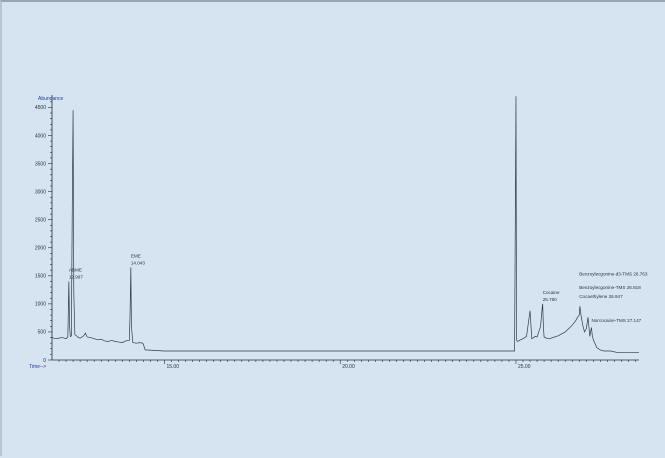 Image resolution: width=665 pixels, height=458 pixels. I want to click on y-tick-label: 2500, so click(40, 220).